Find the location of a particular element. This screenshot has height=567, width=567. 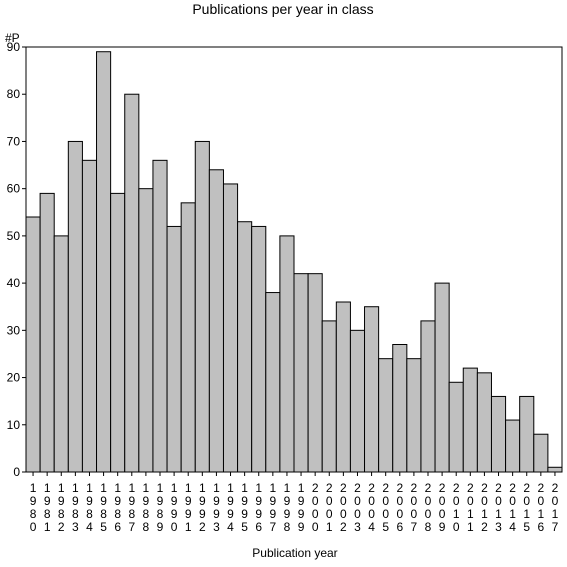

bar-1997 is located at coordinates (273, 382).